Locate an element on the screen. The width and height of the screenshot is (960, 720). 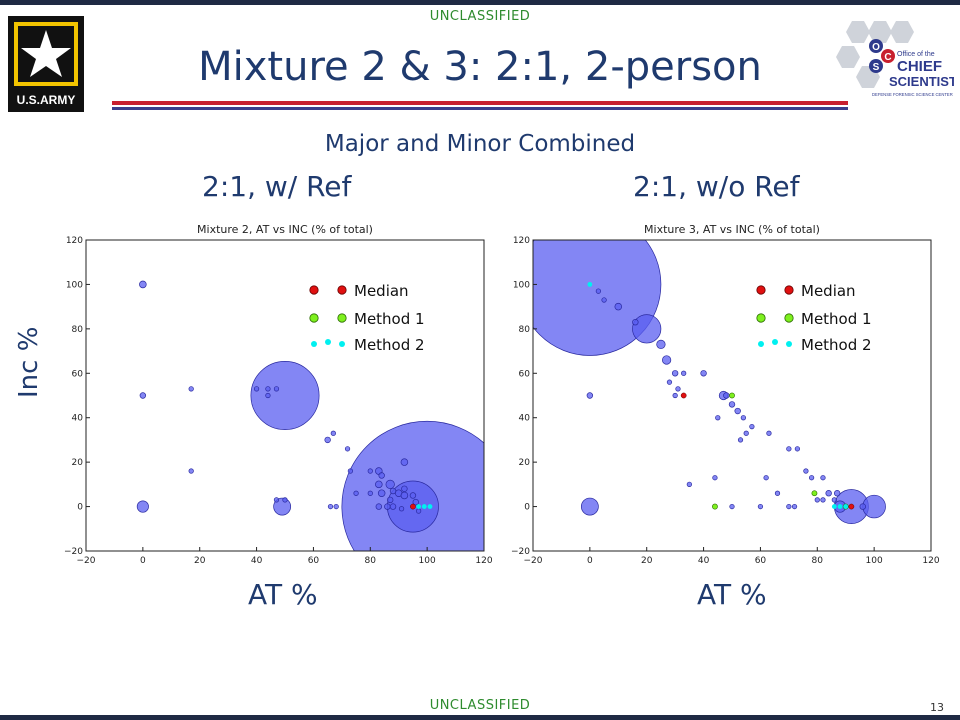
svg-text: CHIEF is located at coordinates (919, 66).